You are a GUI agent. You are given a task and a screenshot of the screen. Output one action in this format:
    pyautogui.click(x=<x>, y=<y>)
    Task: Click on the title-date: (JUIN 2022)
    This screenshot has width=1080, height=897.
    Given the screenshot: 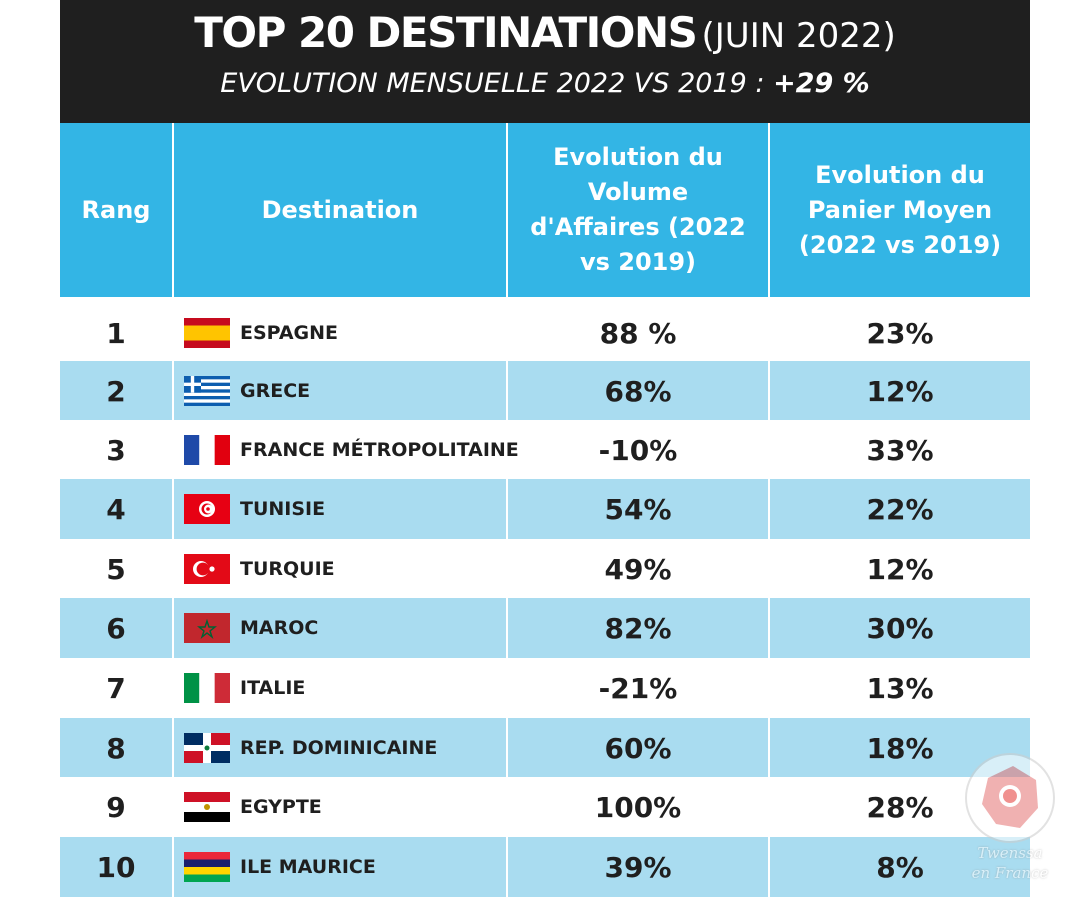 What is the action you would take?
    pyautogui.click(x=798, y=36)
    